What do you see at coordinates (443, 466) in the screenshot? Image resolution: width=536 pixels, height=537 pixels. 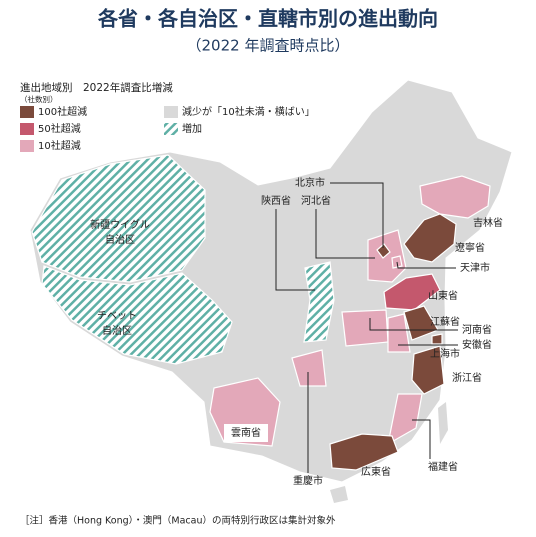 I see `region-label: 福建省` at bounding box center [443, 466].